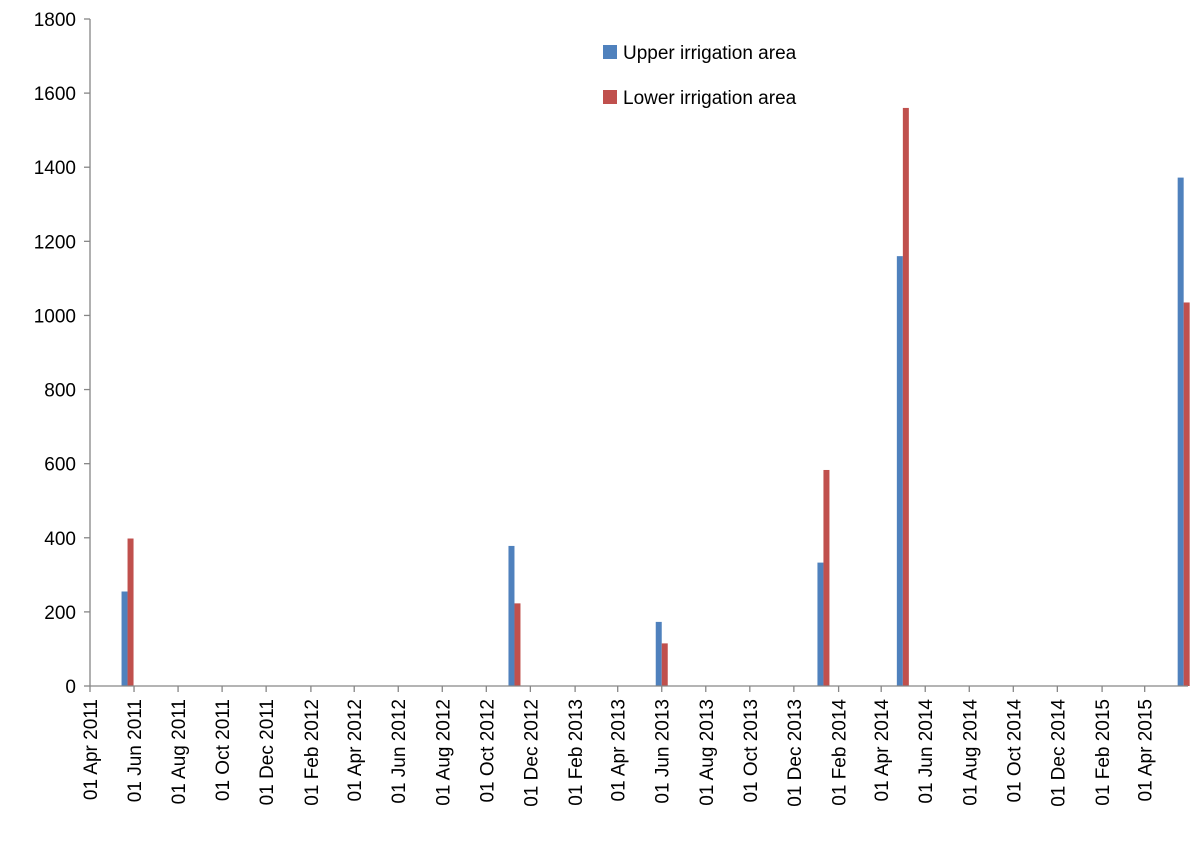 The height and width of the screenshot is (841, 1195). What do you see at coordinates (355, 750) in the screenshot?
I see `x-tick-label: 01 Apr 2012` at bounding box center [355, 750].